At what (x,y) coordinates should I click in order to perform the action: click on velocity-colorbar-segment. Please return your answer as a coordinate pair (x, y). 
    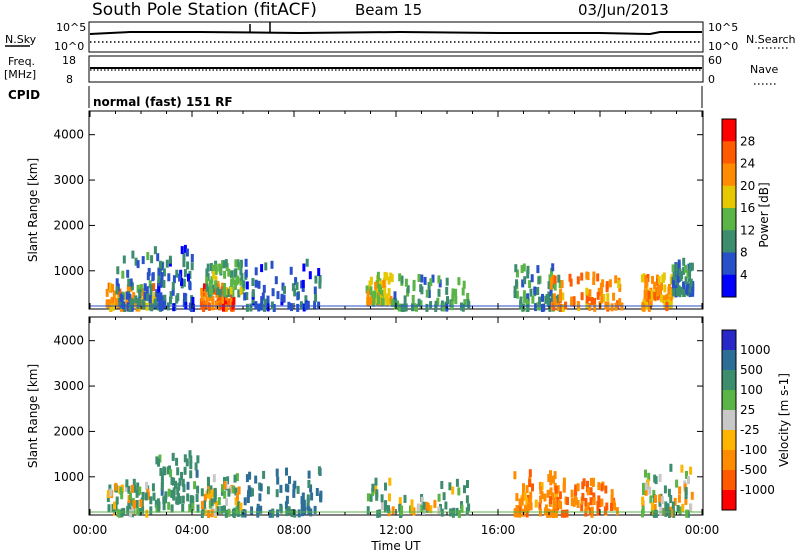
    Looking at the image, I should click on (729, 440).